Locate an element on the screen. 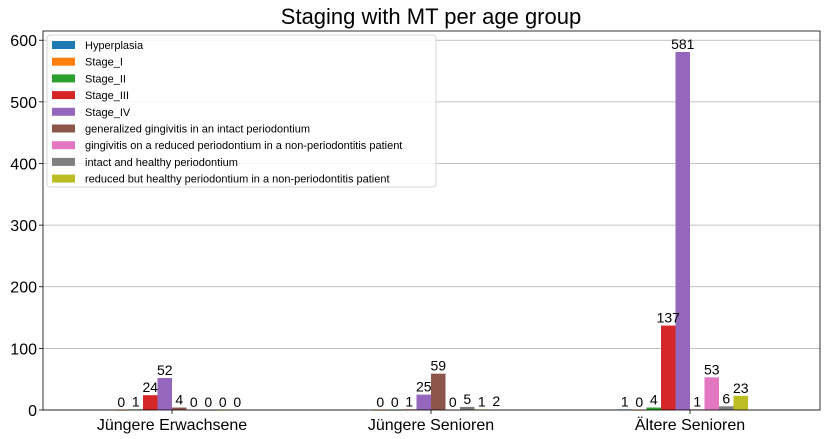 The height and width of the screenshot is (439, 829). bar-label: 24 is located at coordinates (150, 387).